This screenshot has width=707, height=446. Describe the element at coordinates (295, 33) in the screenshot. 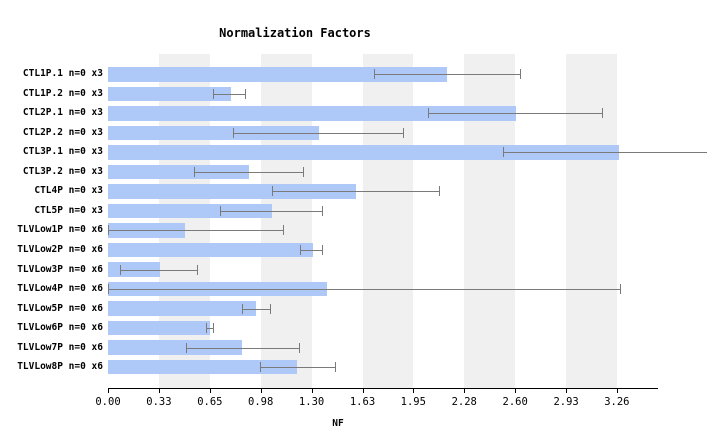

I see `chart-title: Normalization Factors` at that location.